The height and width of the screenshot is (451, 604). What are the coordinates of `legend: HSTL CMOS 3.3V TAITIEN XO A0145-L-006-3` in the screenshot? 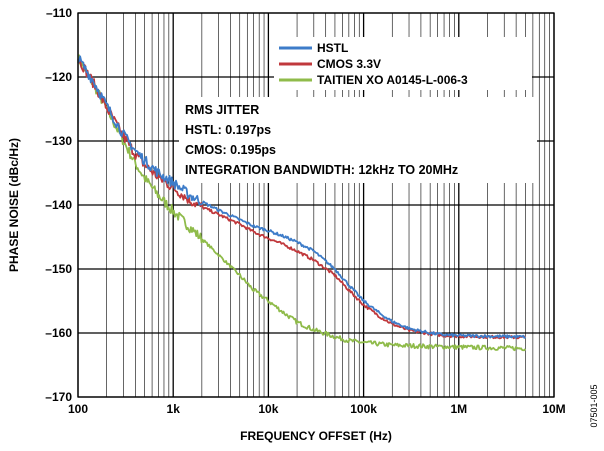 It's located at (403, 63).